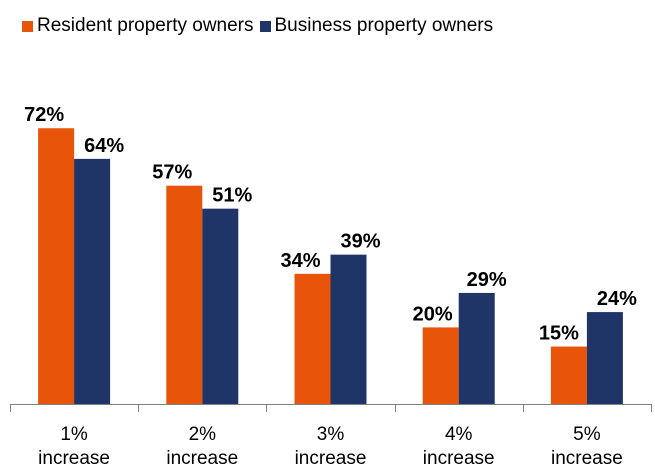 Image resolution: width=655 pixels, height=476 pixels. Describe the element at coordinates (74, 446) in the screenshot. I see `category-label-1: 1% increase` at that location.